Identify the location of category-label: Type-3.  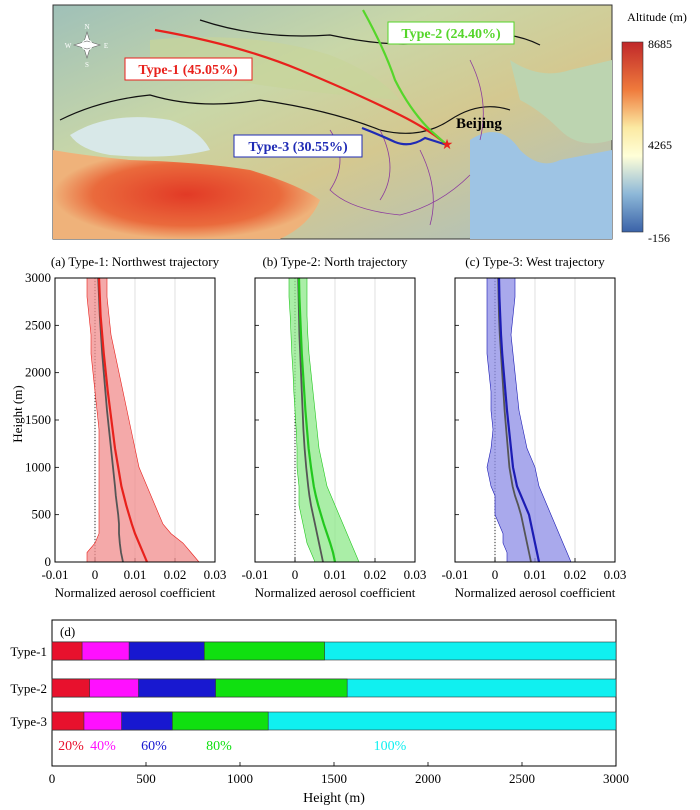
(28, 721).